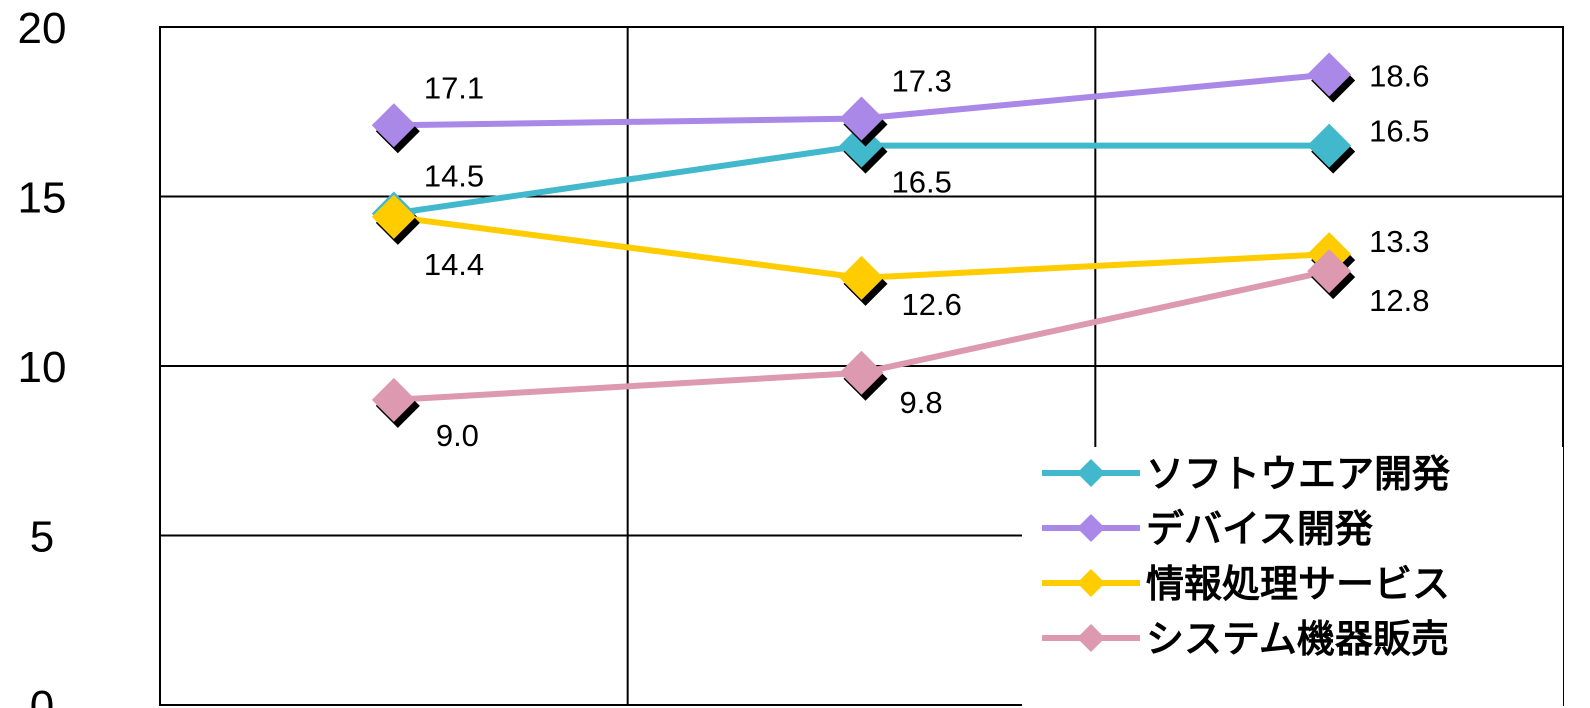 The image size is (1590, 708). Describe the element at coordinates (1399, 241) in the screenshot. I see `data-label: 13.3` at that location.